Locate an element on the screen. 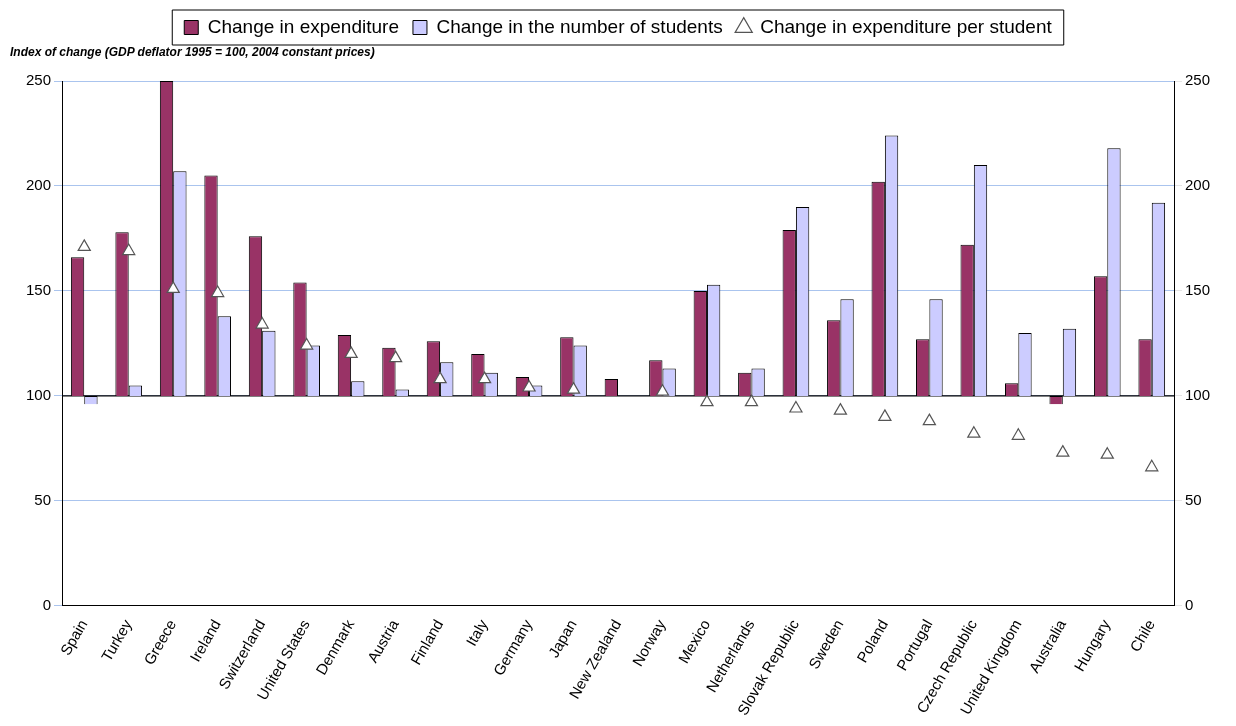 The width and height of the screenshot is (1236, 726). y-tick-label: 150 is located at coordinates (38, 290).